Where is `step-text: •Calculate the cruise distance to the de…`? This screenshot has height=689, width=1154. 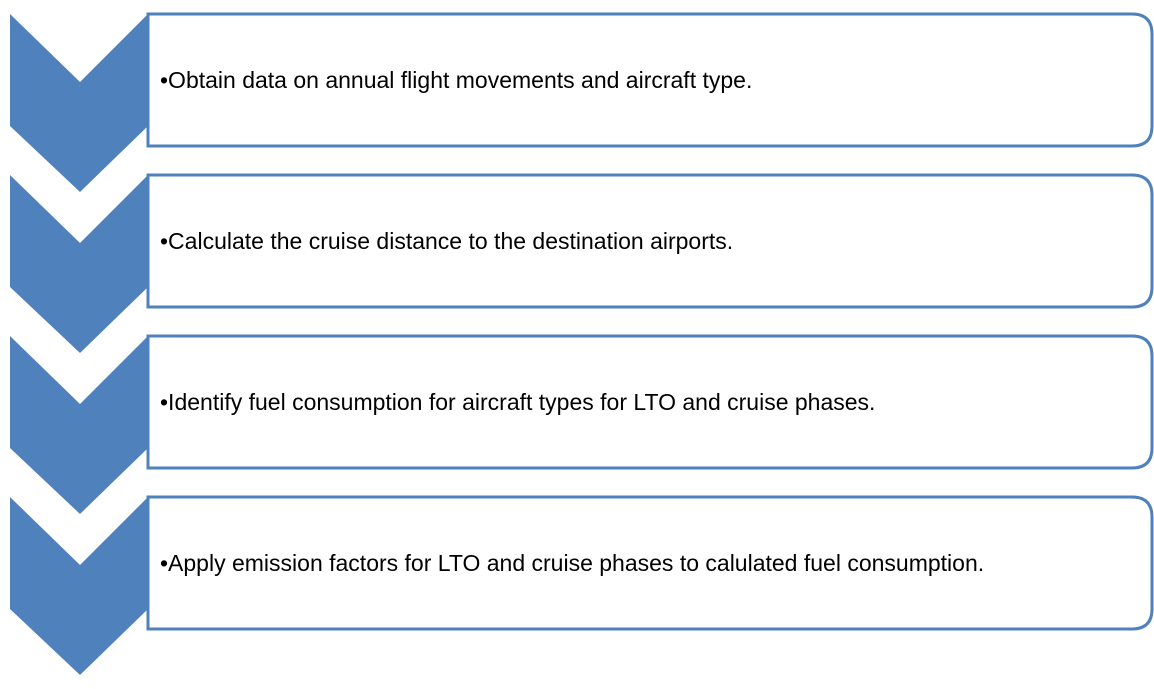
step-text: •Calculate the cruise distance to the de… is located at coordinates (447, 240).